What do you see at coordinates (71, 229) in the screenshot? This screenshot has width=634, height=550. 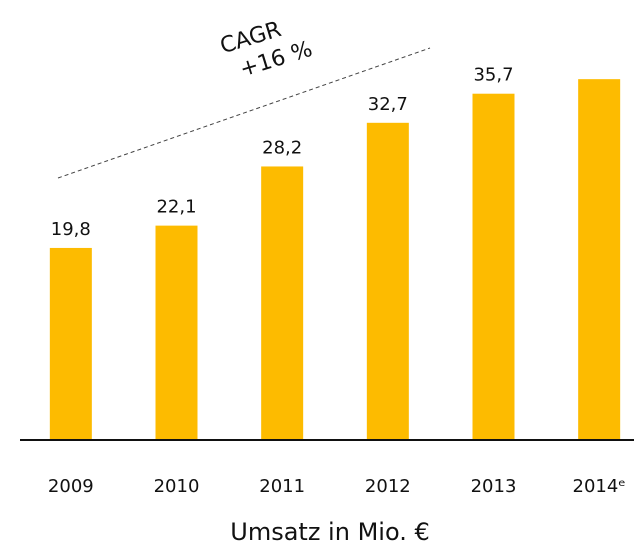 I see `value-label: 19,8` at bounding box center [71, 229].